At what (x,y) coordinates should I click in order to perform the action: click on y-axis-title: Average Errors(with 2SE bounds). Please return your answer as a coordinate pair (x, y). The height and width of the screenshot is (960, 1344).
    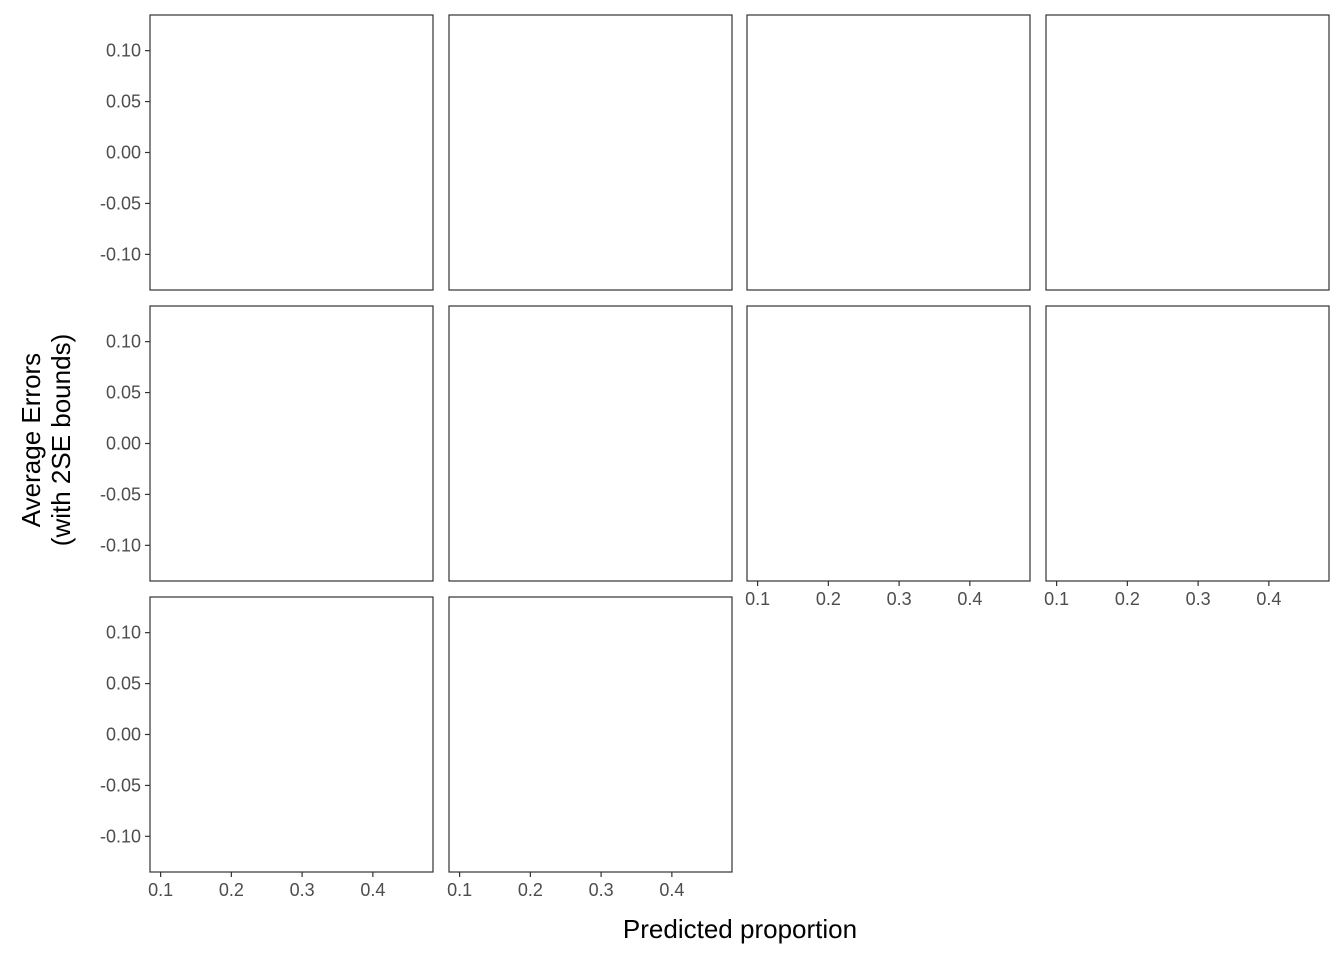
    Looking at the image, I should click on (46, 440).